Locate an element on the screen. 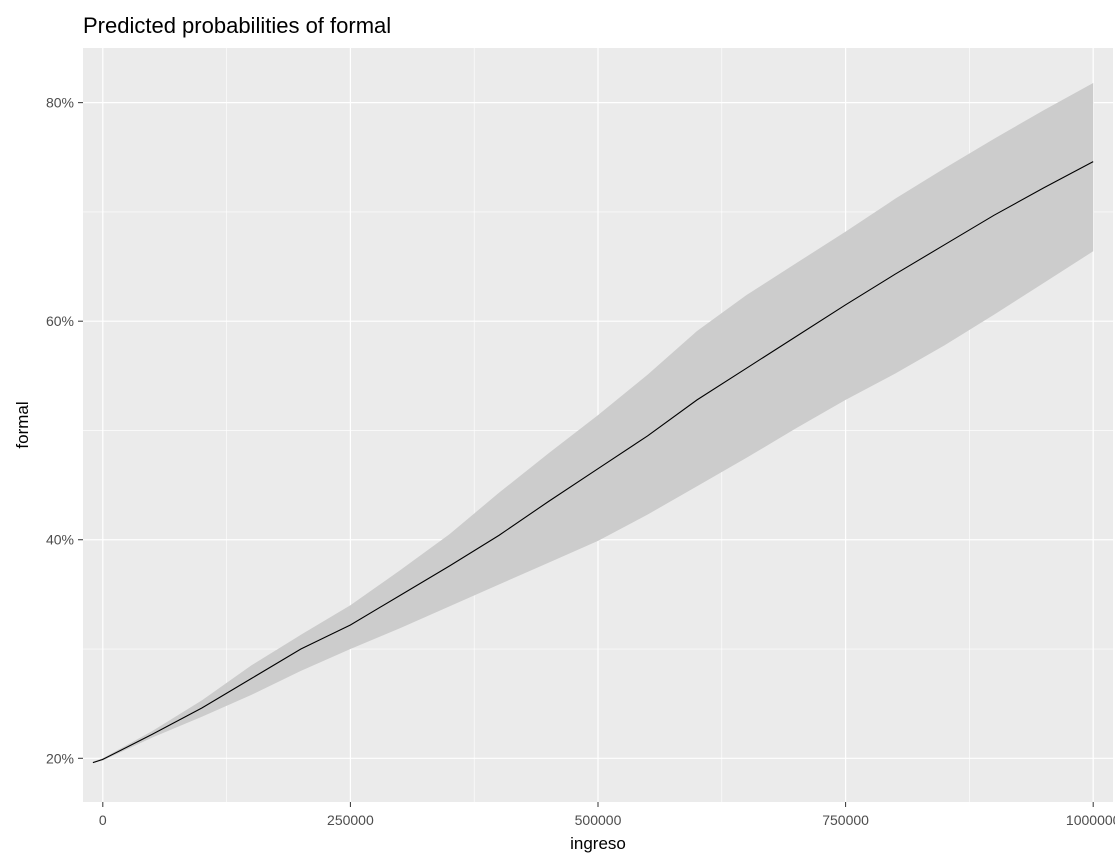  chart-title: Predicted probabilities of formal is located at coordinates (237, 25).